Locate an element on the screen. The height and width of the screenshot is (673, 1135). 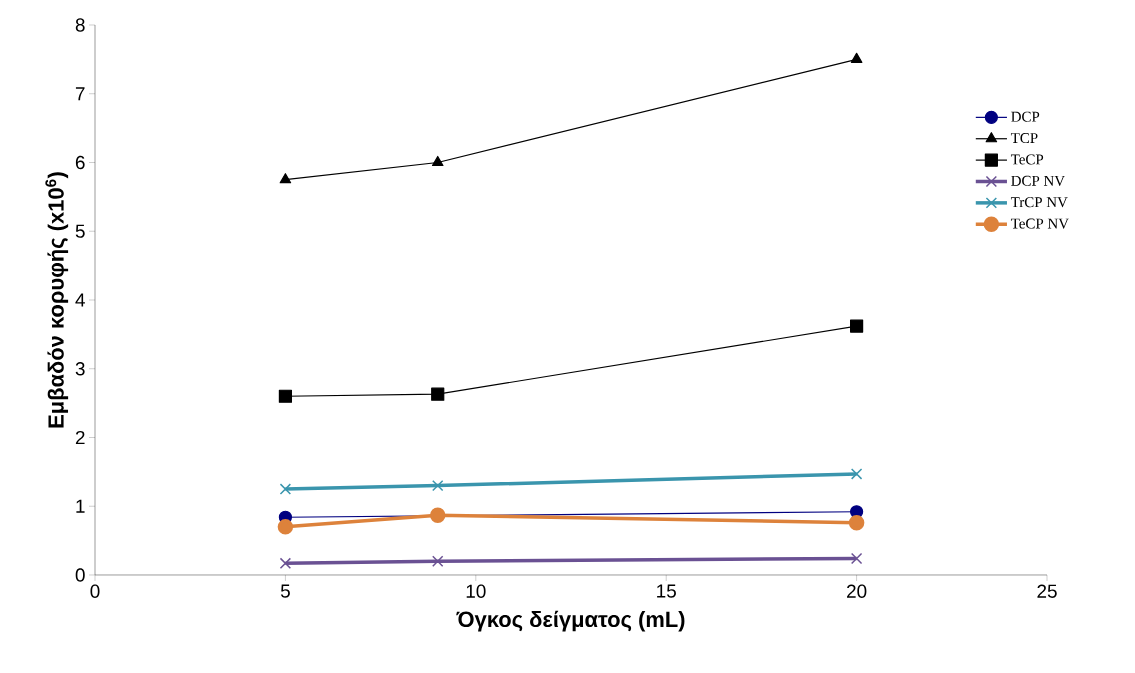
legend-label: TeCP NV is located at coordinates (1039, 223).